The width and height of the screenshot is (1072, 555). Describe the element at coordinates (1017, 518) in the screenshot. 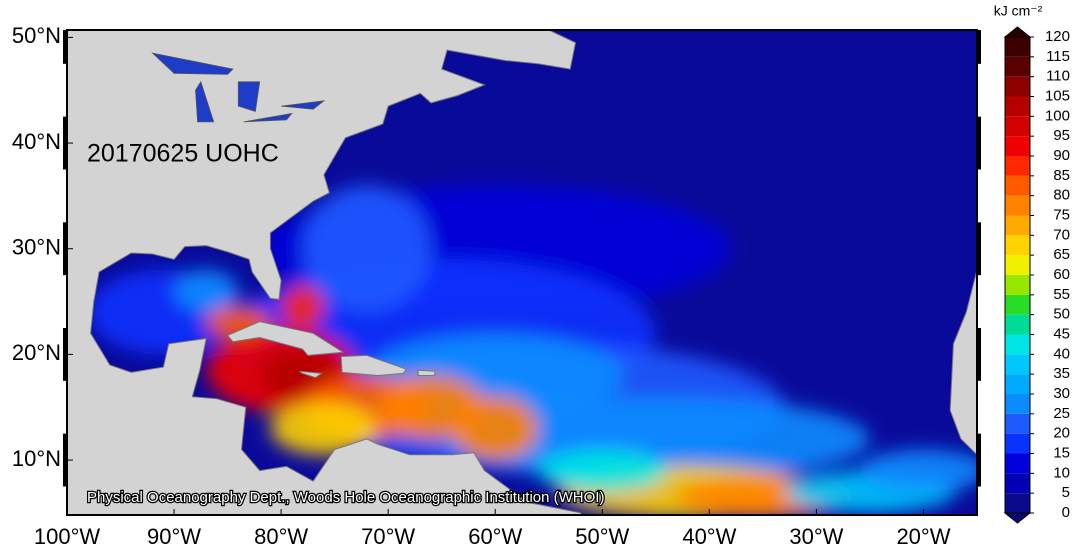

I see `colorbar-under` at that location.